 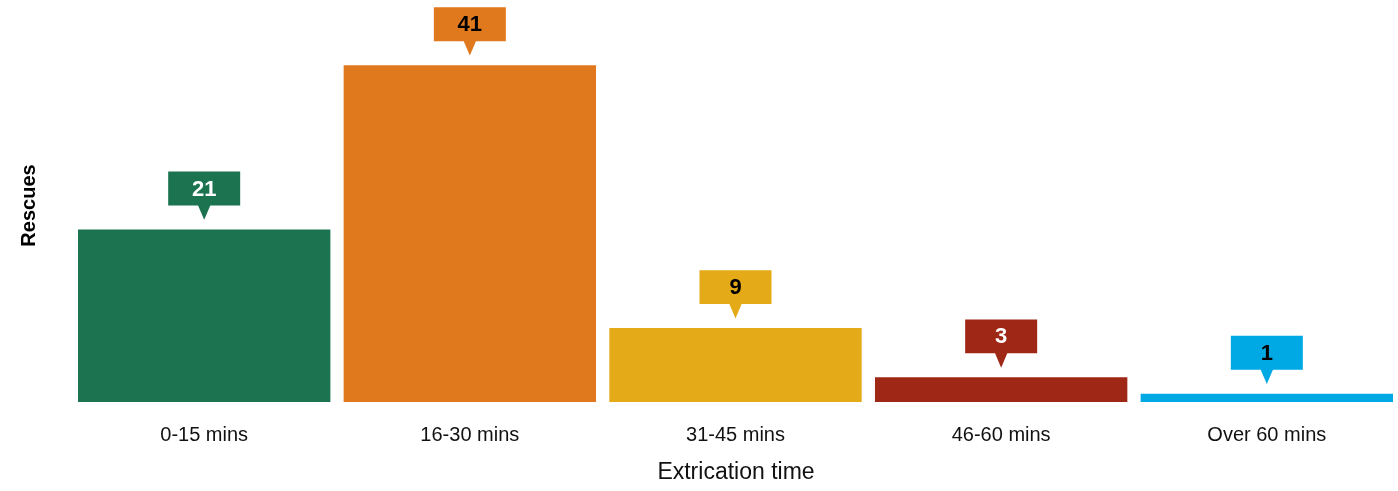 What do you see at coordinates (736, 470) in the screenshot?
I see `x-axis-title: Extrication time` at bounding box center [736, 470].